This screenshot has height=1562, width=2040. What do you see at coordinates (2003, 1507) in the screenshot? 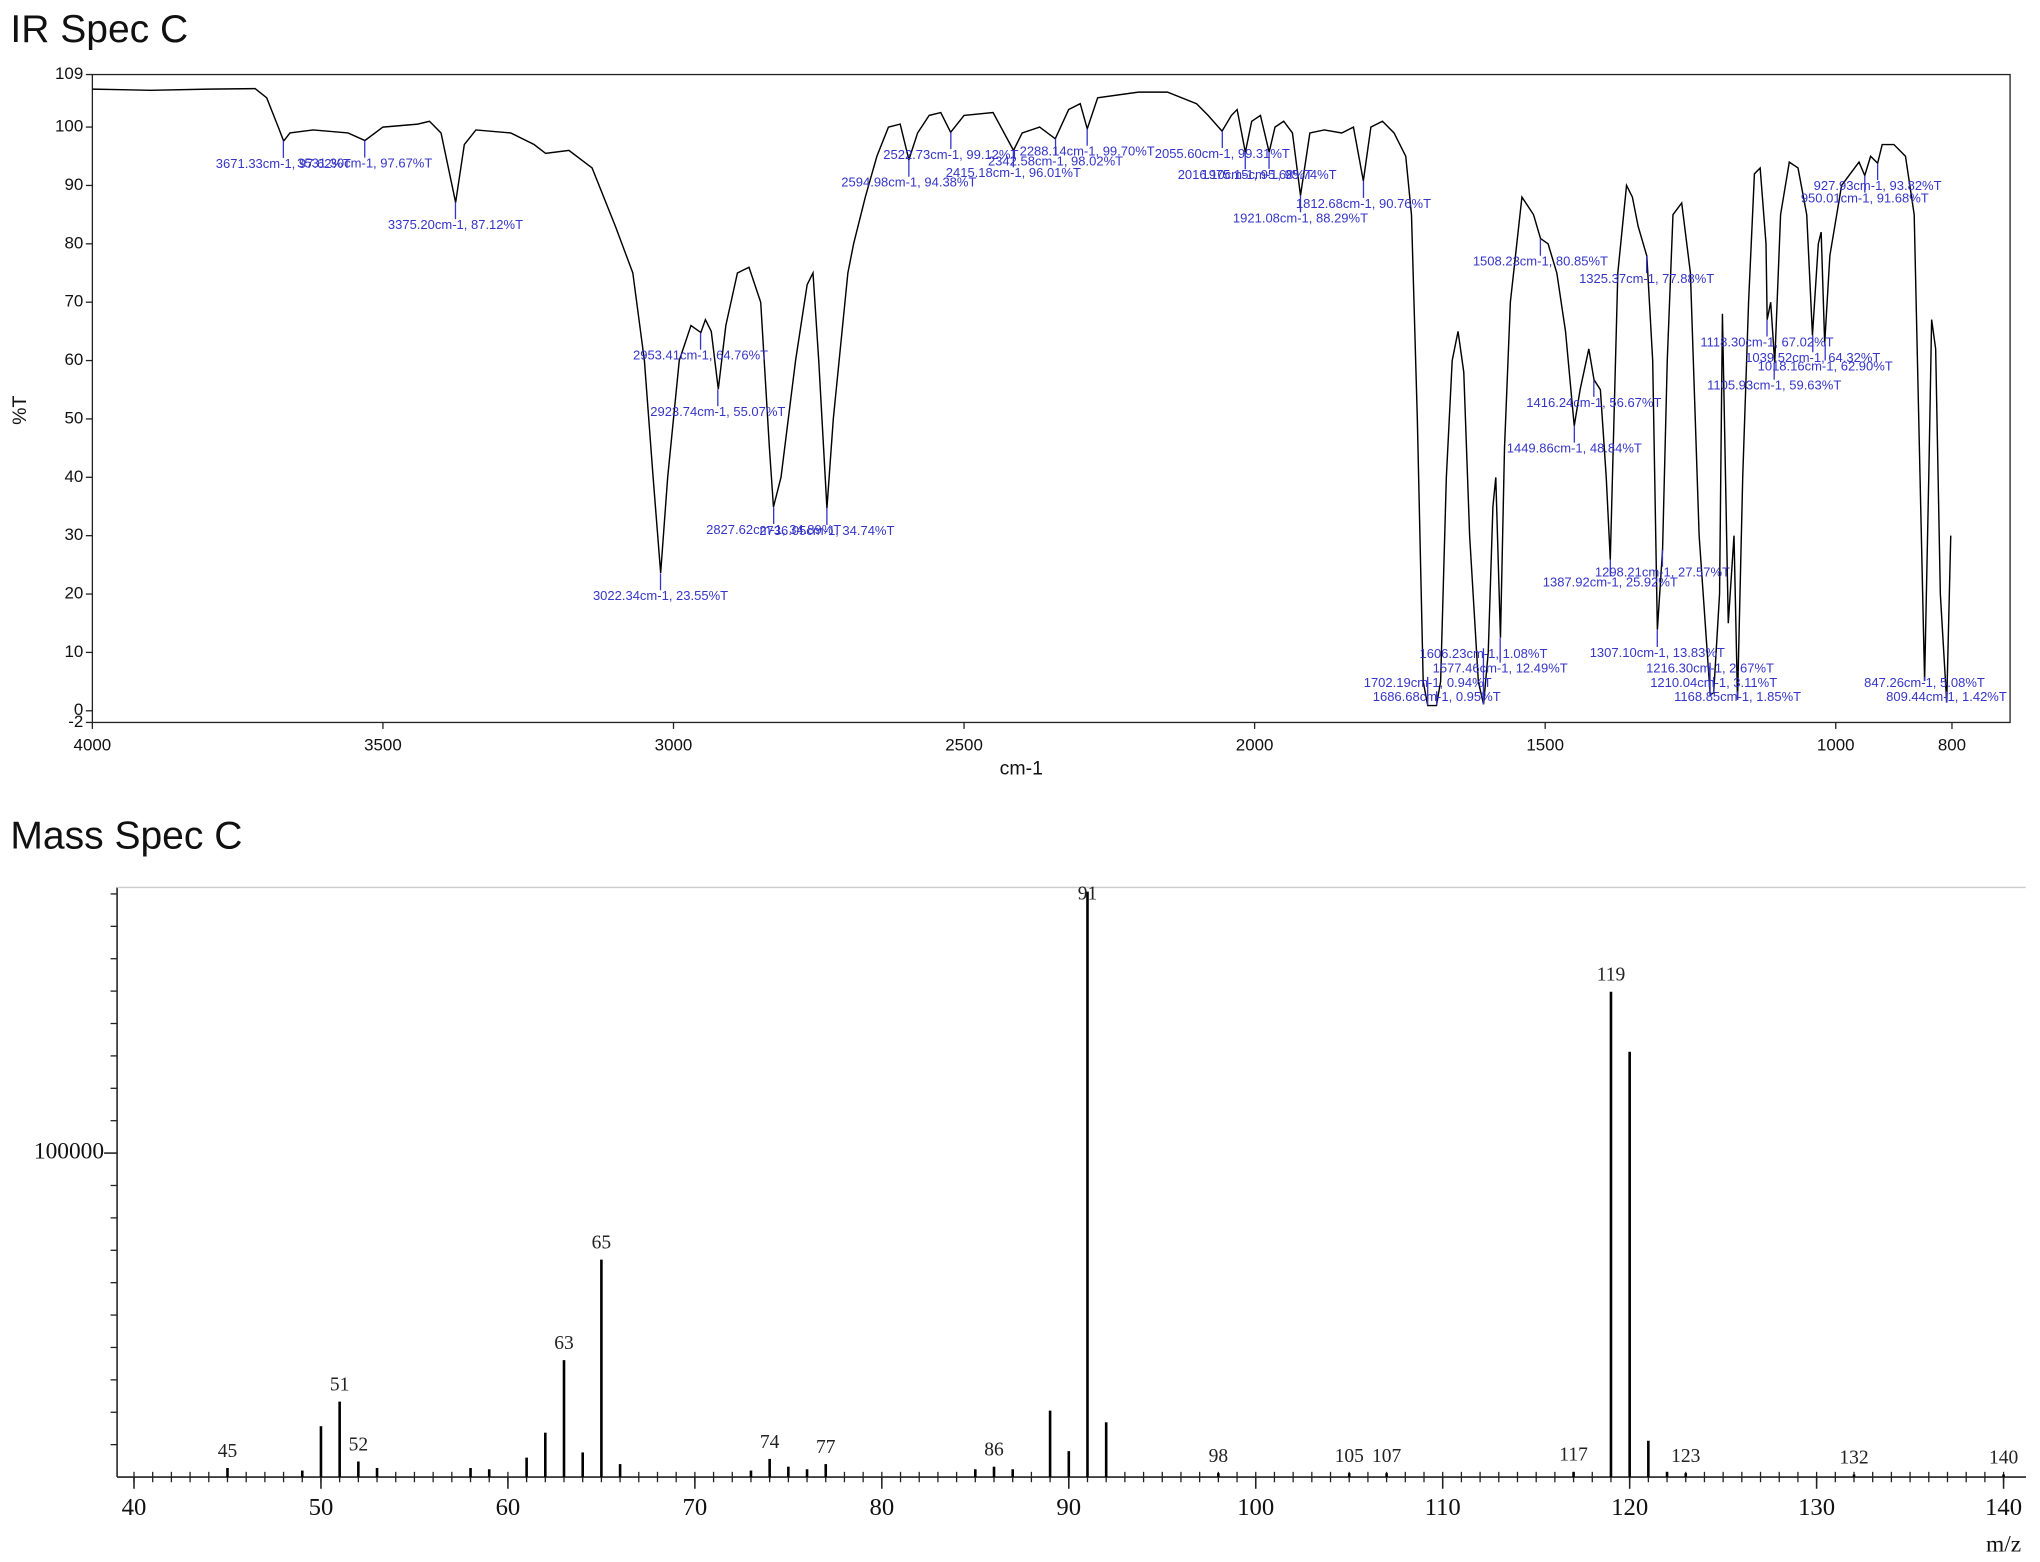
I see `x-tick-label: 140` at bounding box center [2003, 1507].